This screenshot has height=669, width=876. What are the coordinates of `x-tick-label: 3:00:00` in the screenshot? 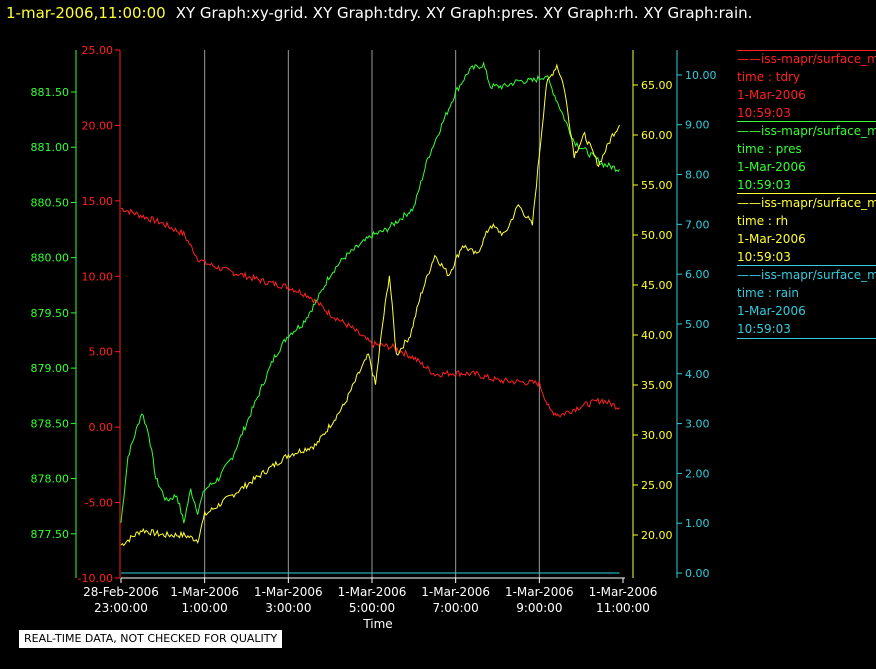 It's located at (288, 608).